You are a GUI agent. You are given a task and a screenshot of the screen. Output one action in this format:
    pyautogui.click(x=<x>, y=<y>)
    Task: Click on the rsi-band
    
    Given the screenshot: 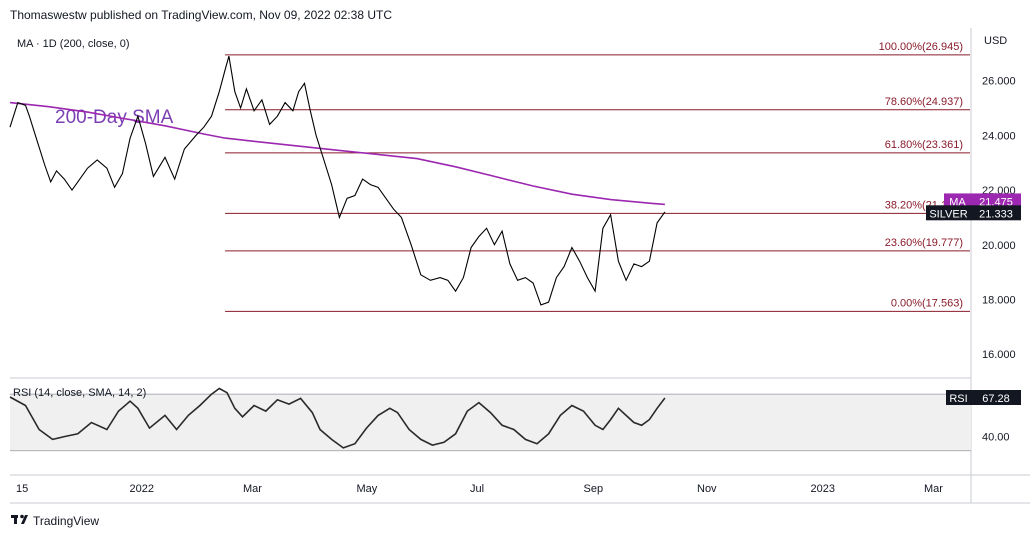 What is the action you would take?
    pyautogui.click(x=490, y=422)
    